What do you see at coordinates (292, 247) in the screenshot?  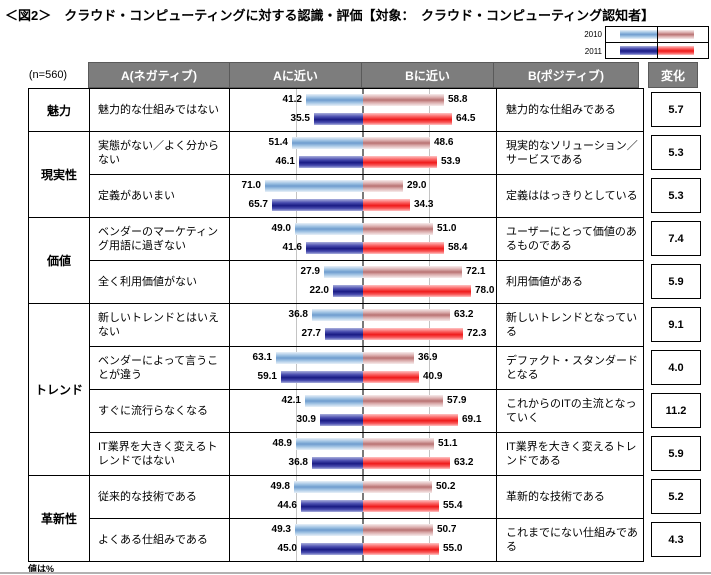 I see `value-a-bars-2011: 41.6` at bounding box center [292, 247].